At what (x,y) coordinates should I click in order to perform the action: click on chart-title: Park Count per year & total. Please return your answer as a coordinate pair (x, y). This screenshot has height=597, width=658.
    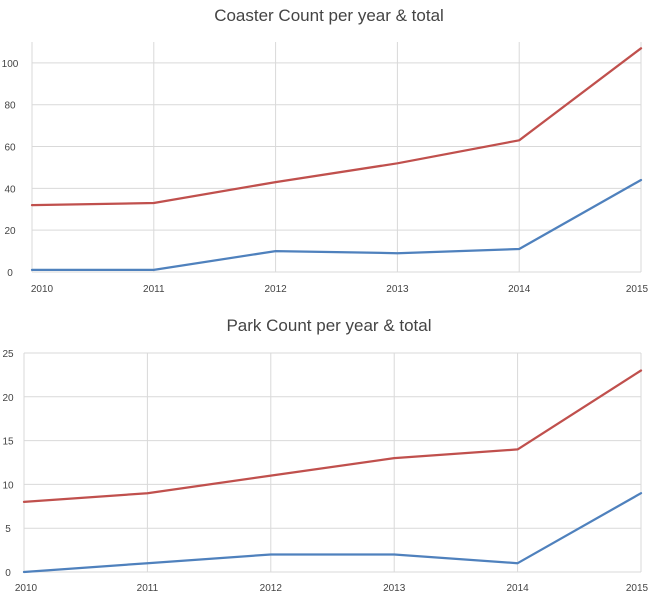
    Looking at the image, I should click on (329, 325).